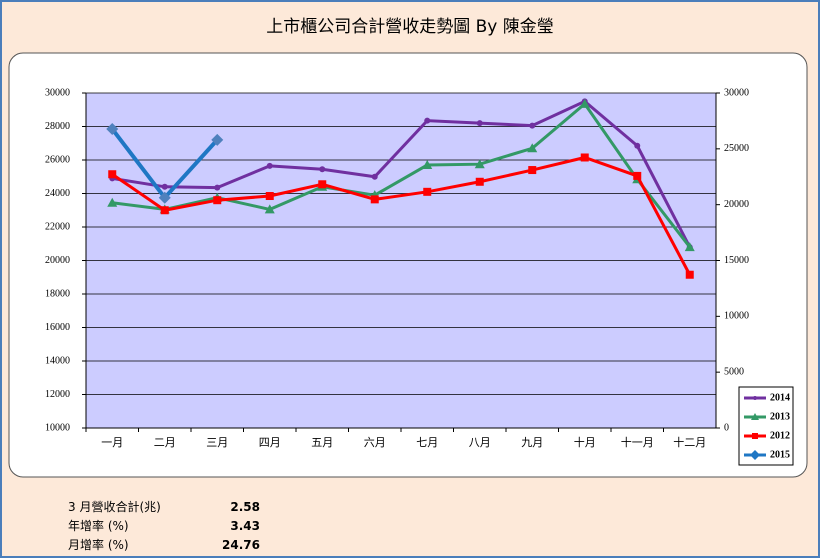  I want to click on legend-box, so click(766, 426).